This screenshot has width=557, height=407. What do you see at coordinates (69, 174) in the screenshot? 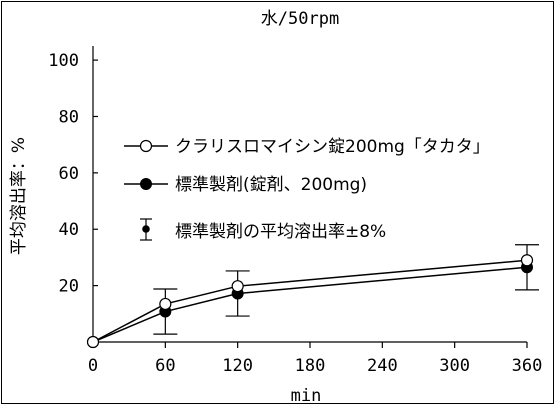
I see `y-tick-label: 60` at bounding box center [69, 174].